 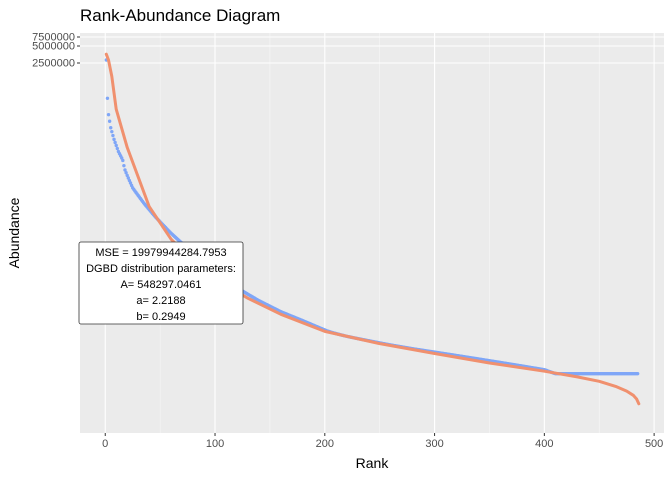 What do you see at coordinates (160, 253) in the screenshot?
I see `annotation-mse: MSE = 19979944284.7953` at bounding box center [160, 253].